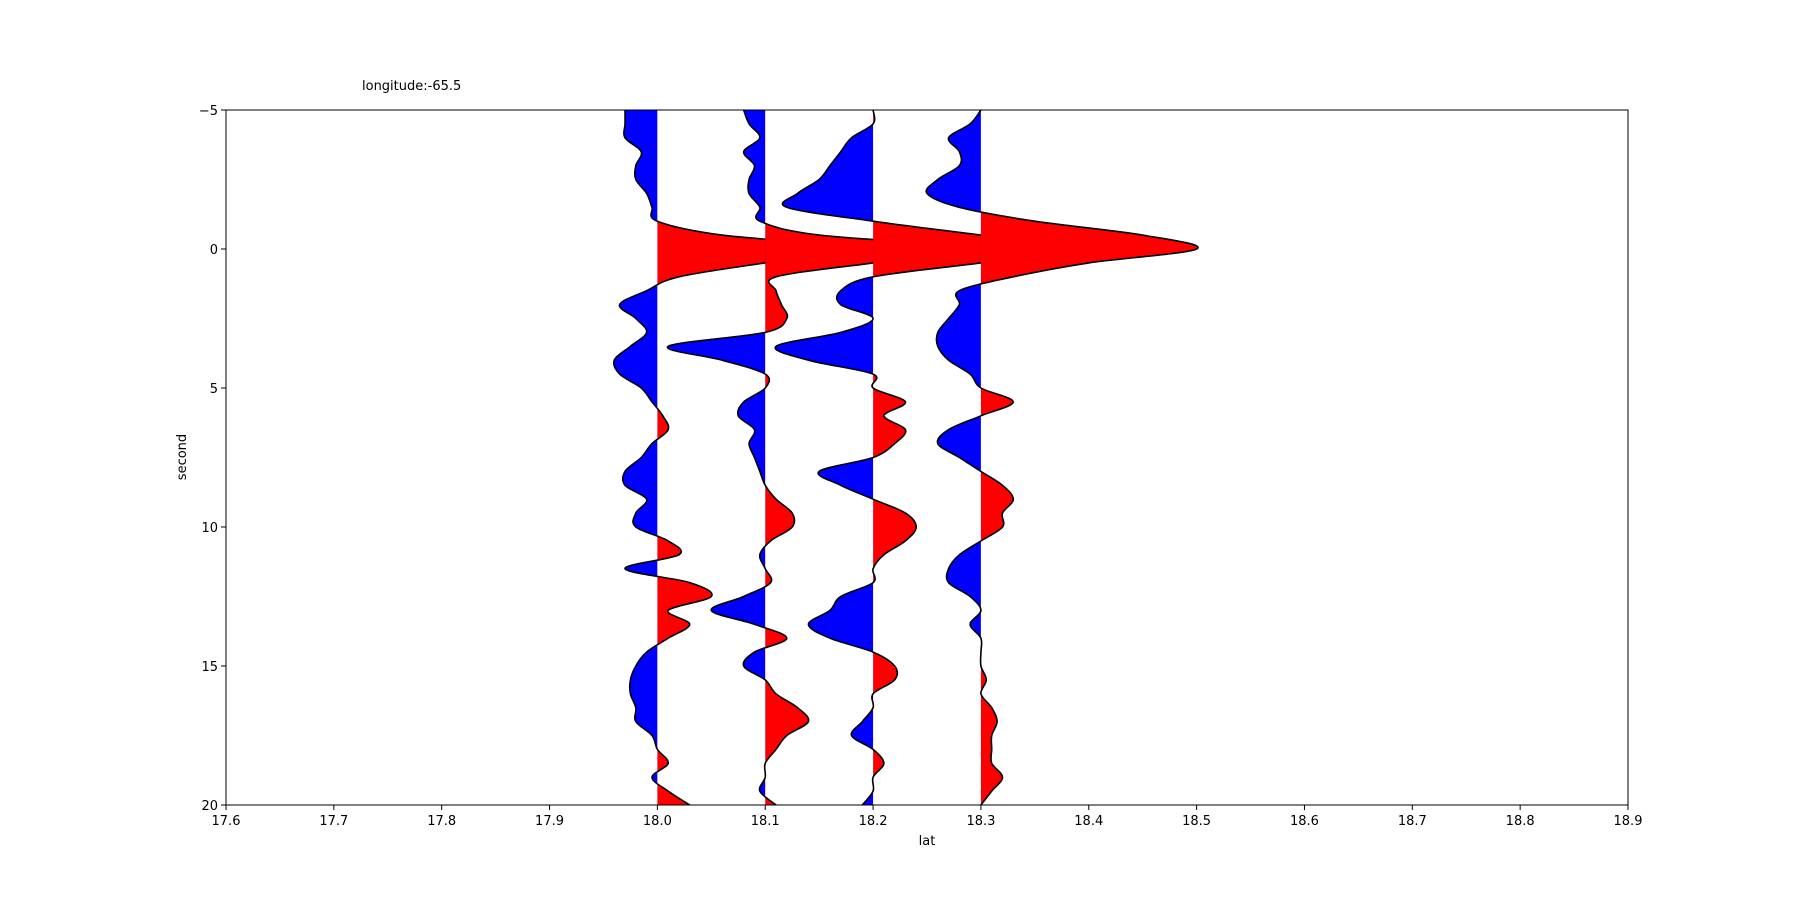 The image size is (1800, 900). What do you see at coordinates (214, 389) in the screenshot?
I see `y-tick-label: 5` at bounding box center [214, 389].